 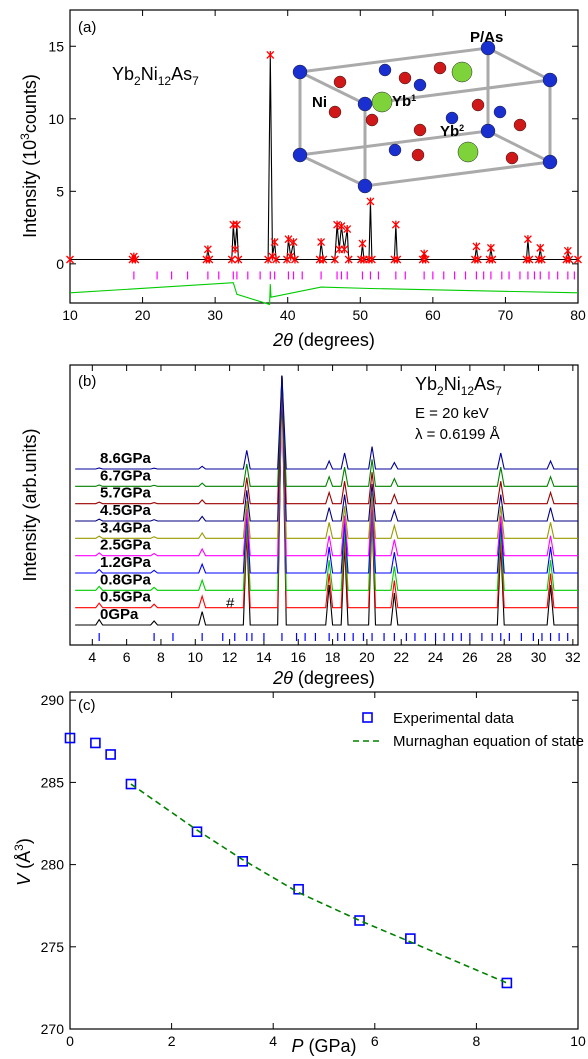 What do you see at coordinates (436, 657) in the screenshot?
I see `x-tick-label: 24` at bounding box center [436, 657].